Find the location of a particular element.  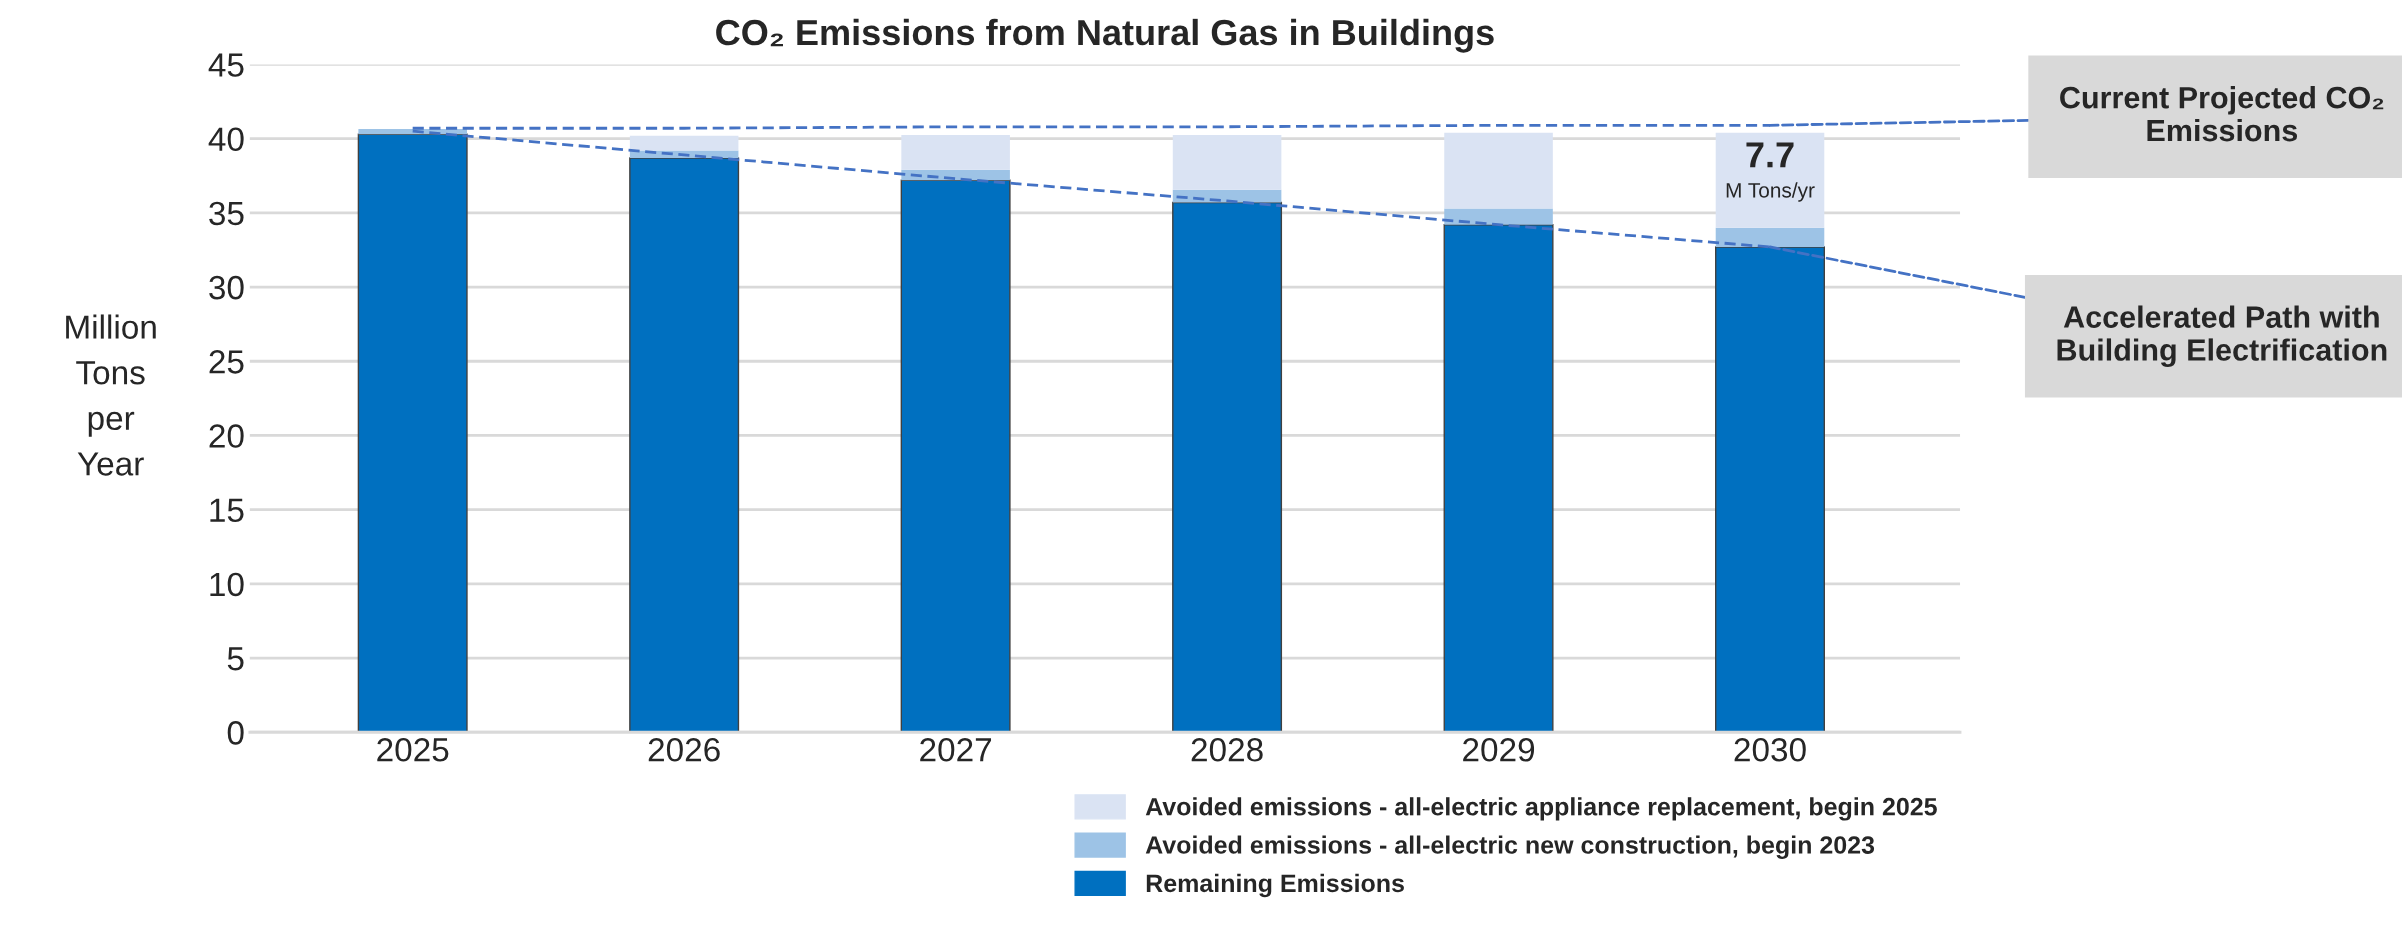

x-tick-label: 2028 is located at coordinates (1227, 750).